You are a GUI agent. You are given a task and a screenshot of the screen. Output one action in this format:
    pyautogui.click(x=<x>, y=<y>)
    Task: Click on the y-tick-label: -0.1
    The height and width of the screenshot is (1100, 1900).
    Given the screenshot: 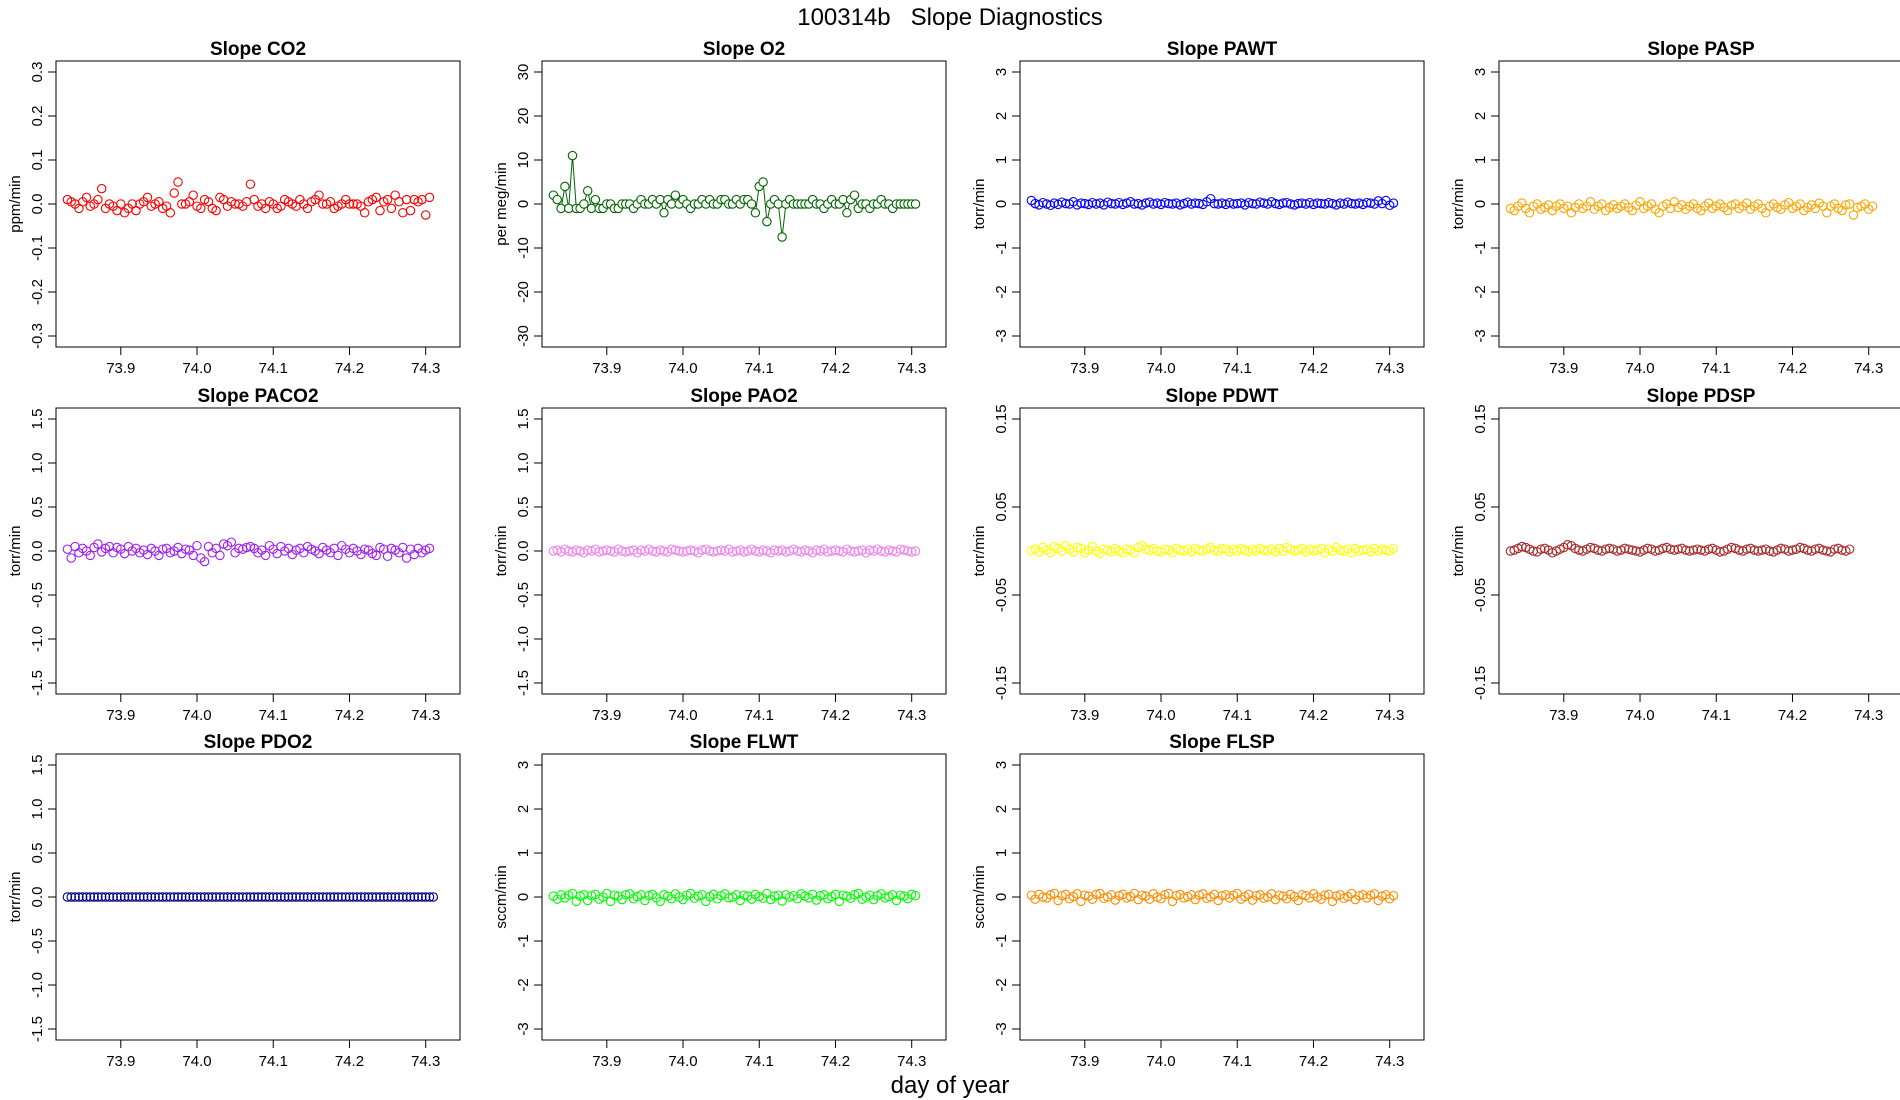 What is the action you would take?
    pyautogui.click(x=37, y=248)
    